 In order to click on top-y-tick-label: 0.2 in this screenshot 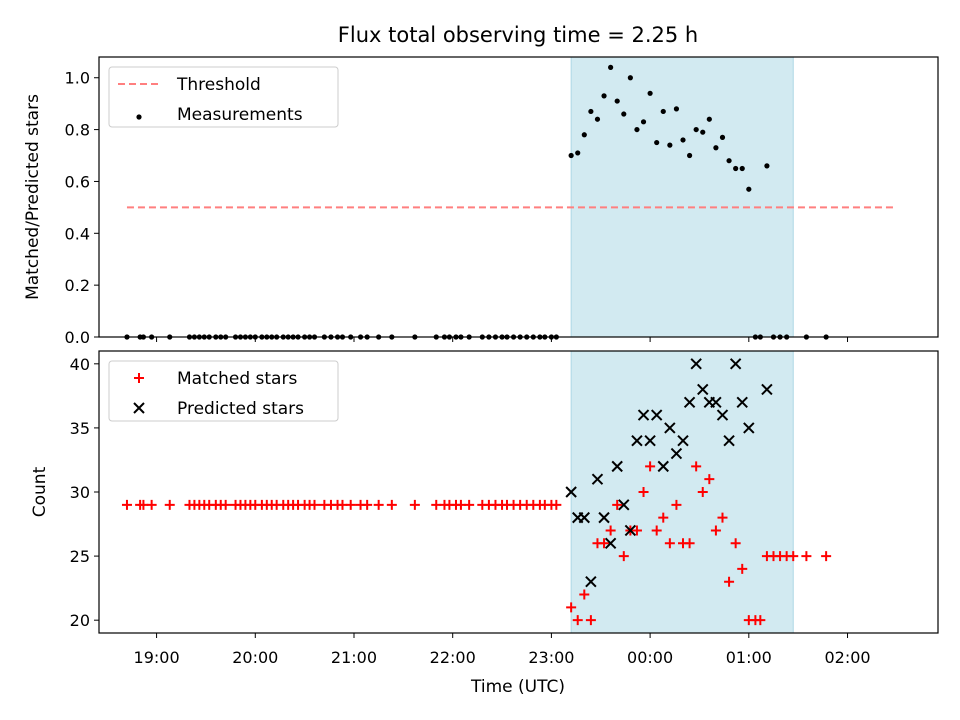, I will do `click(77, 285)`.